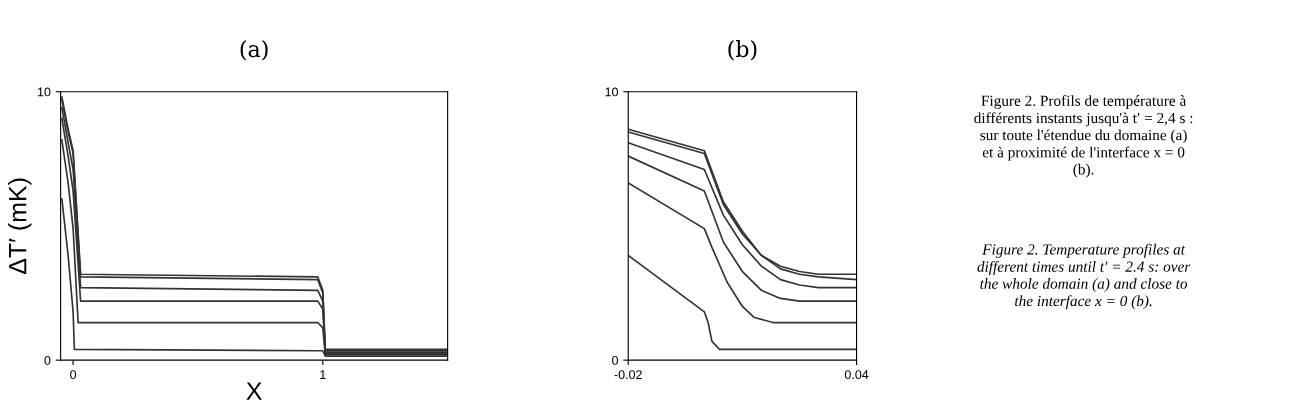 This screenshot has width=1290, height=413. Describe the element at coordinates (73, 375) in the screenshot. I see `x-tick-label: 0` at that location.